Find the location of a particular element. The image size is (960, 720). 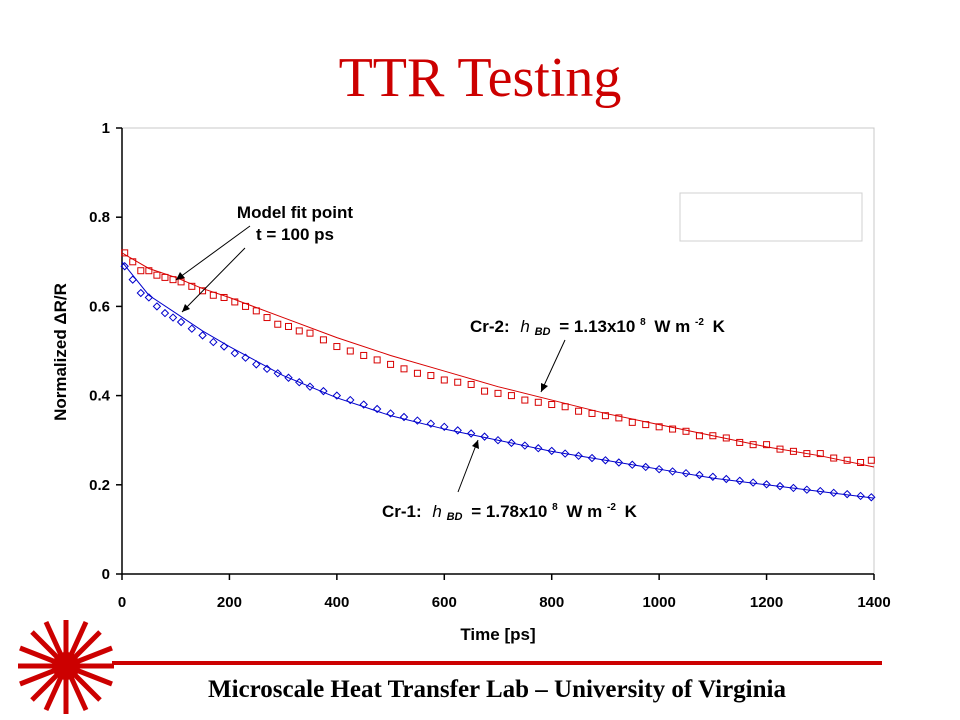

fit-point-line2: t = 100 ps is located at coordinates (295, 234).